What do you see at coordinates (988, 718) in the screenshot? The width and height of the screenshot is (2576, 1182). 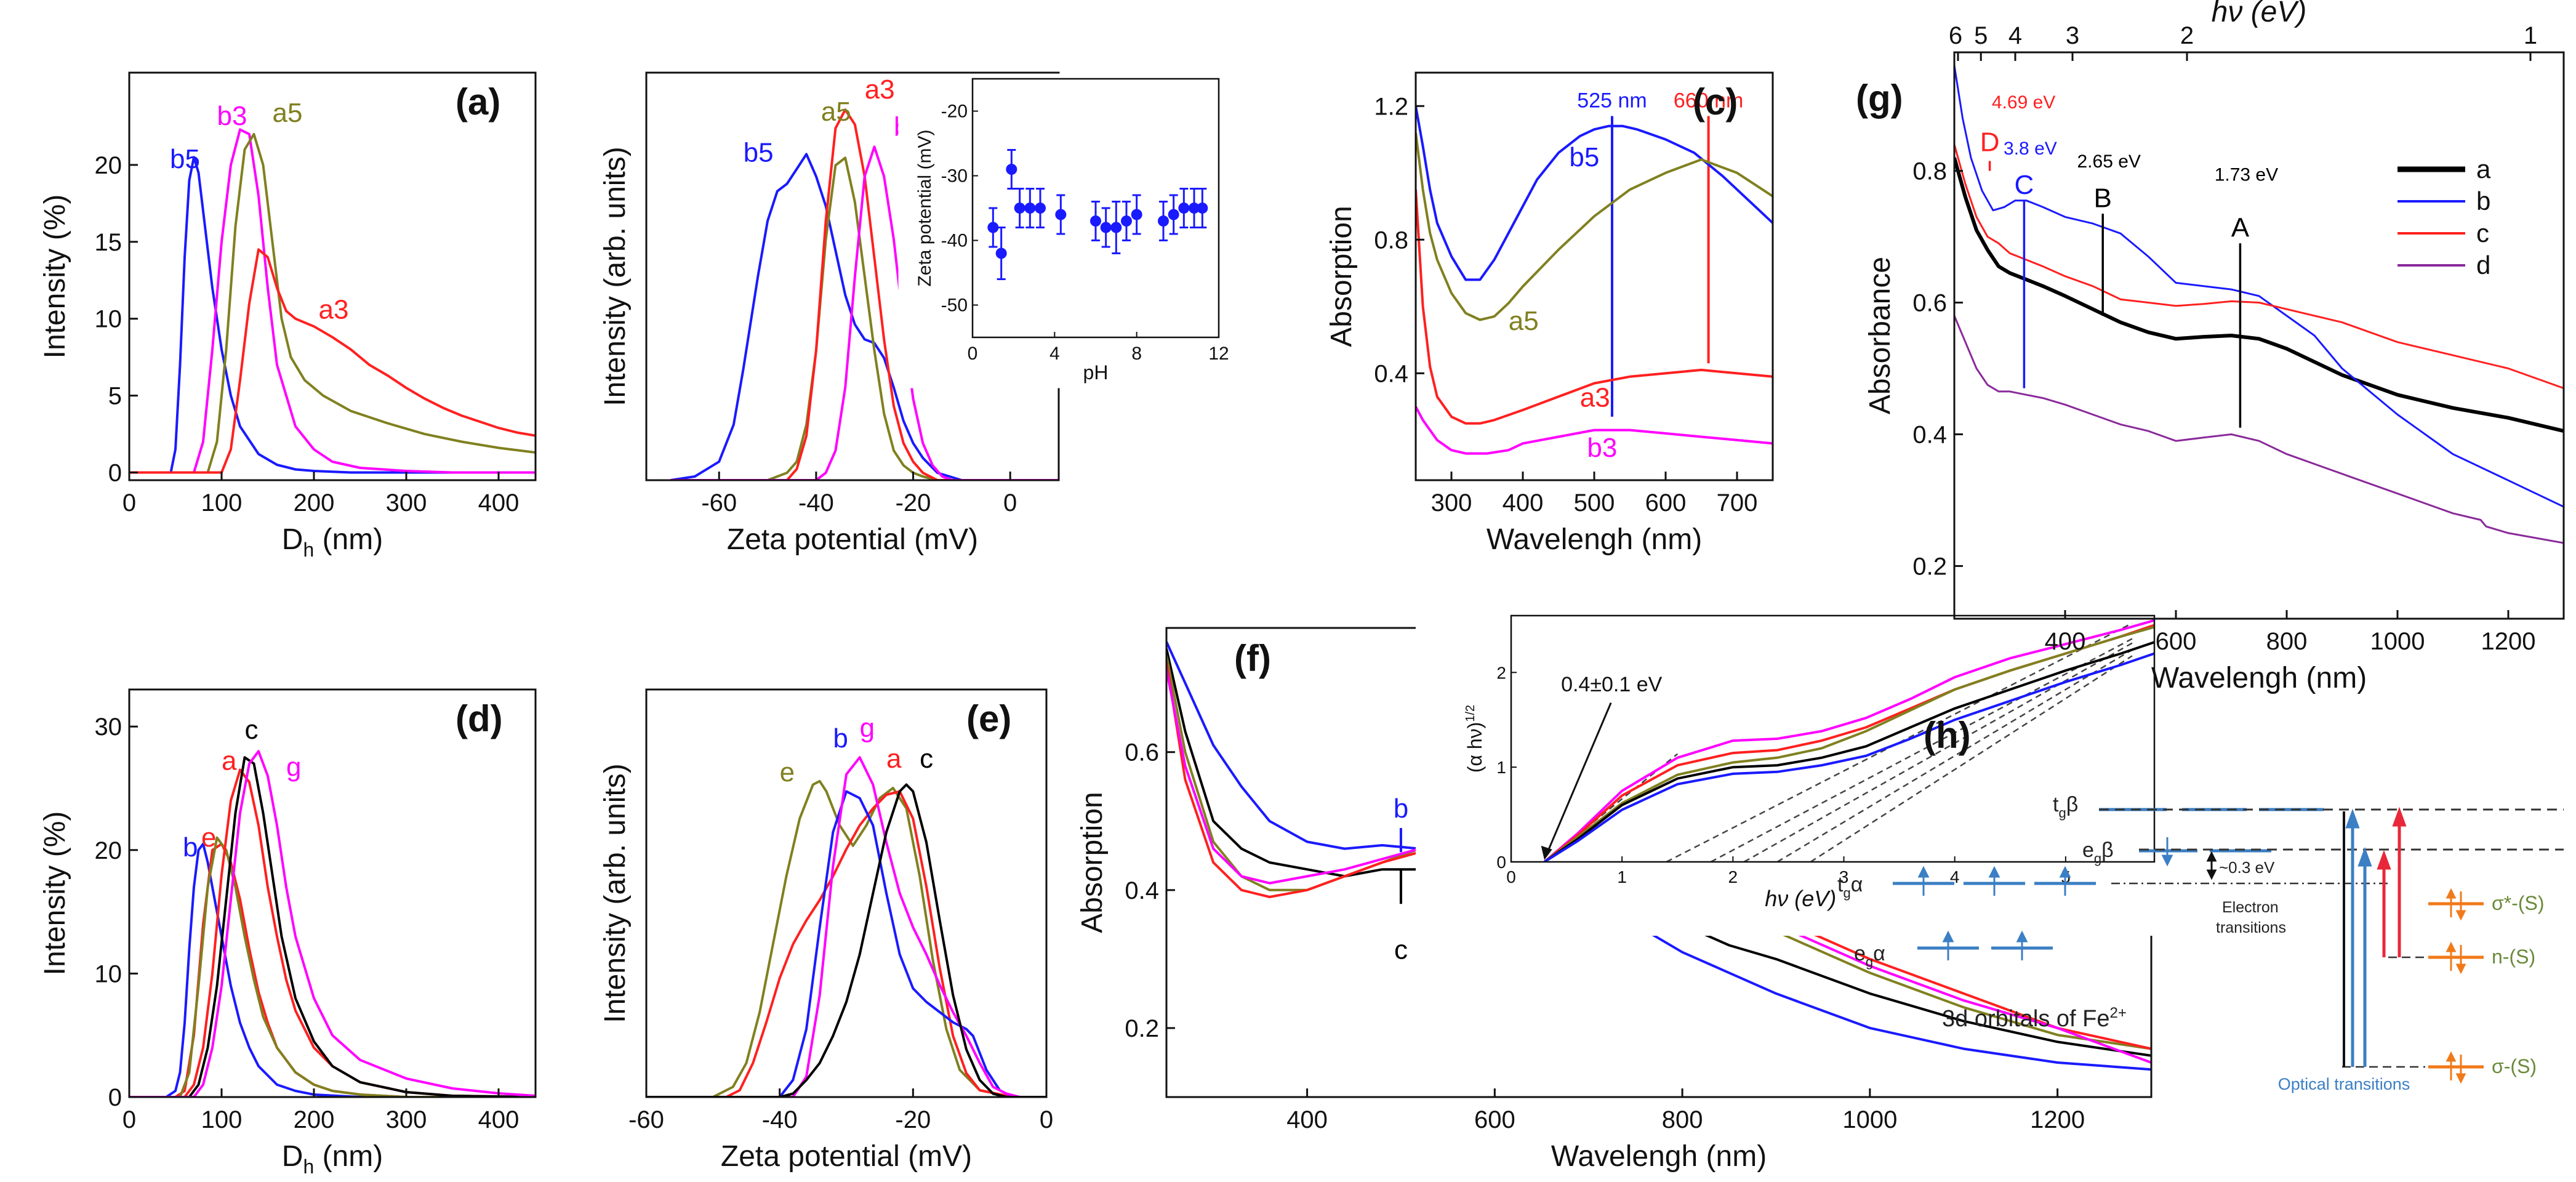 I see `panel-e-label: (e)` at bounding box center [988, 718].